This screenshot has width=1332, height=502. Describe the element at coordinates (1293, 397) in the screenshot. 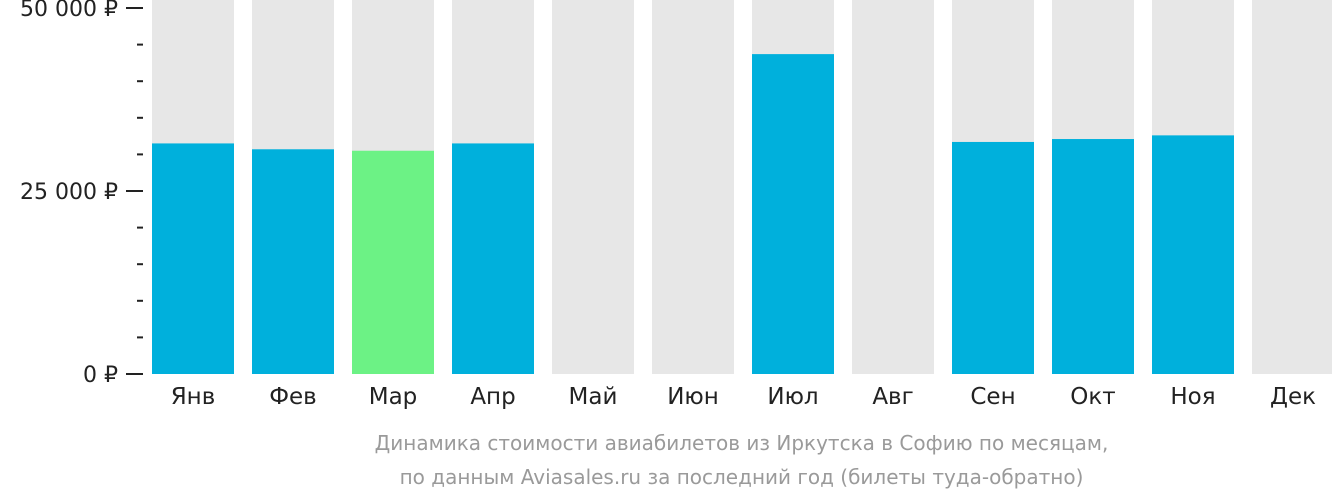

I see `x-tick-label: Дек` at that location.